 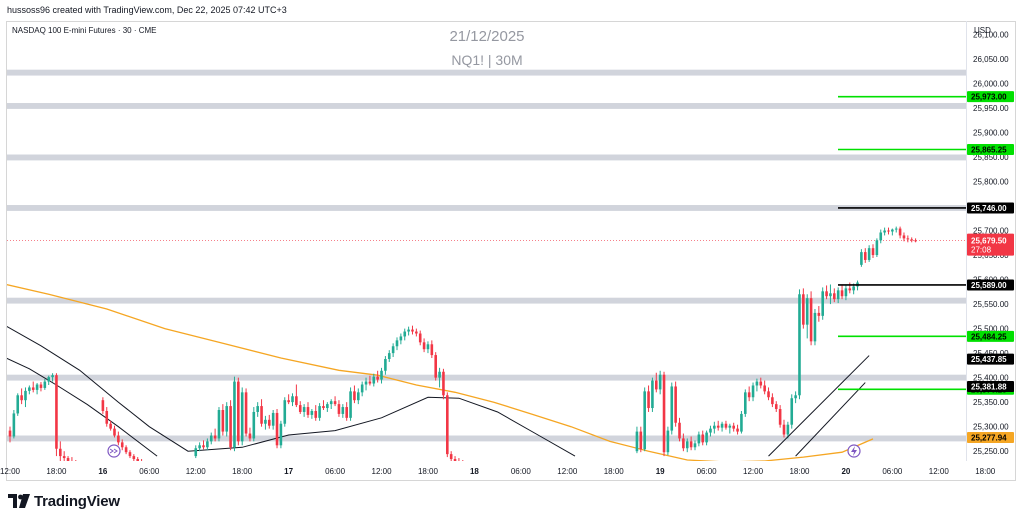 I want to click on currency-label: USD, so click(x=982, y=30).